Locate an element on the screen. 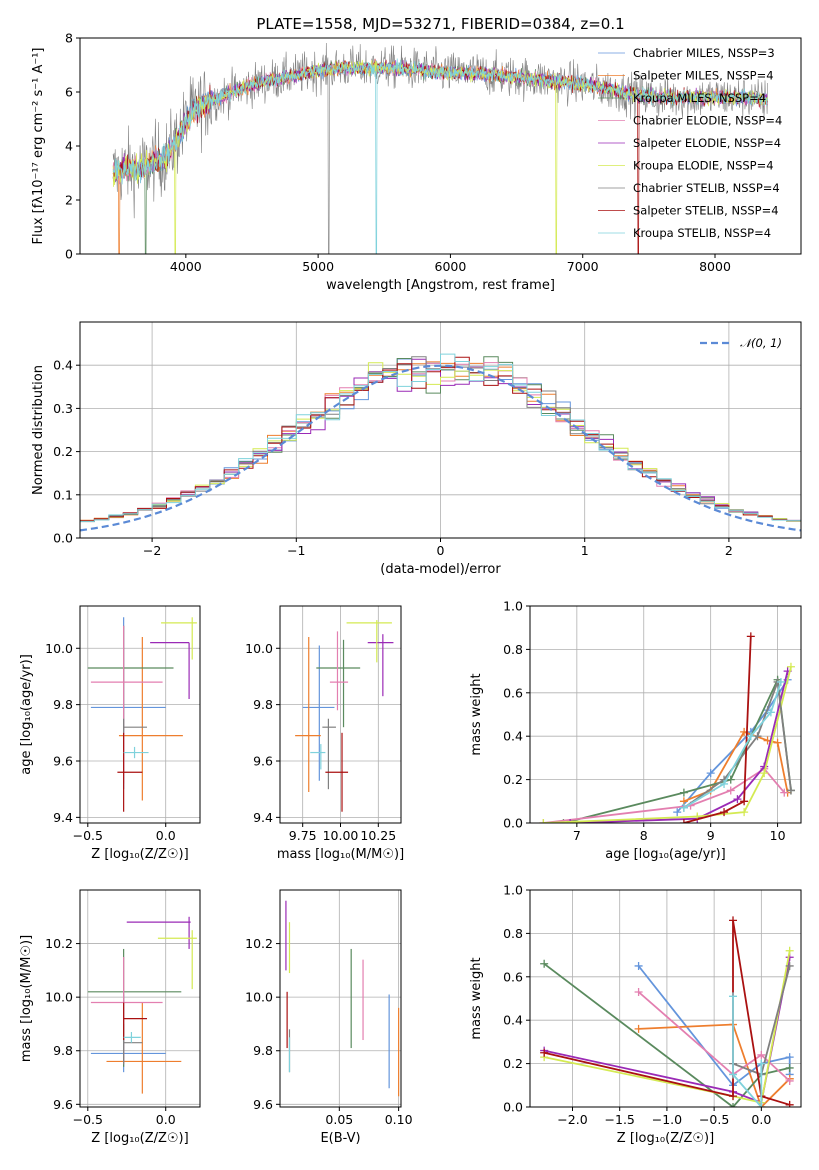  x-axis-label: age [log₁₀(age/yr)] is located at coordinates (665, 854).